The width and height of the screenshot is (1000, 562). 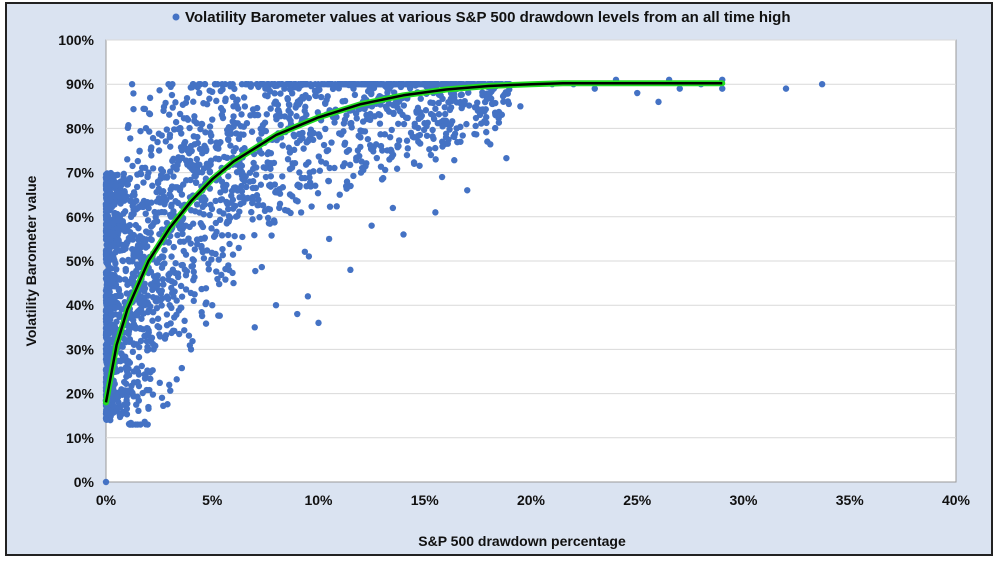 I want to click on y-tick-label: 10%, so click(x=80, y=438).